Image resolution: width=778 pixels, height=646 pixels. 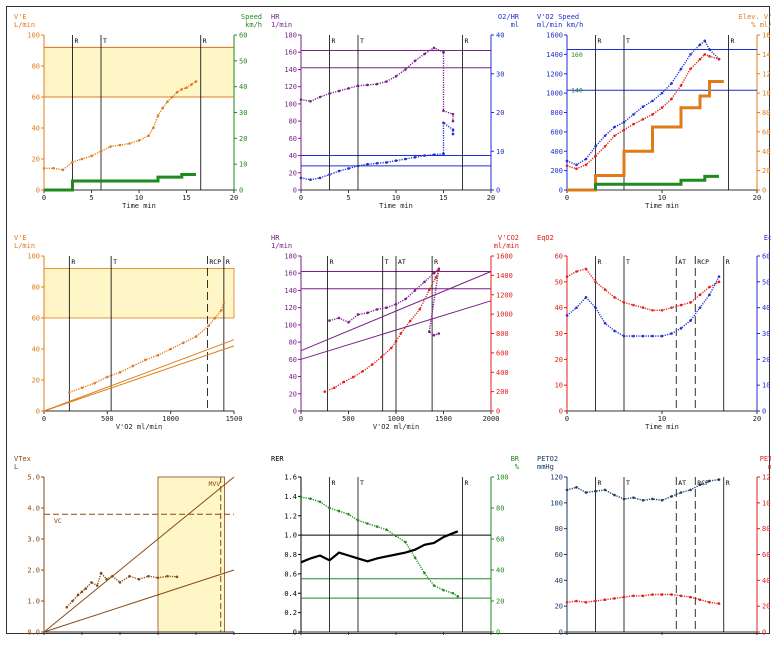 I want to click on right-axis-title: % ml/min, so click(x=761, y=25).